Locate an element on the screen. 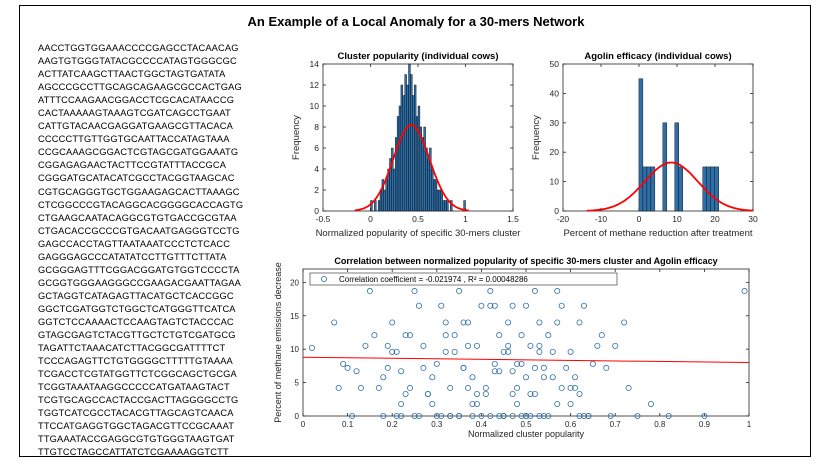 The width and height of the screenshot is (830, 467). x-axis-label: Normalized cluster popularity is located at coordinates (526, 434).